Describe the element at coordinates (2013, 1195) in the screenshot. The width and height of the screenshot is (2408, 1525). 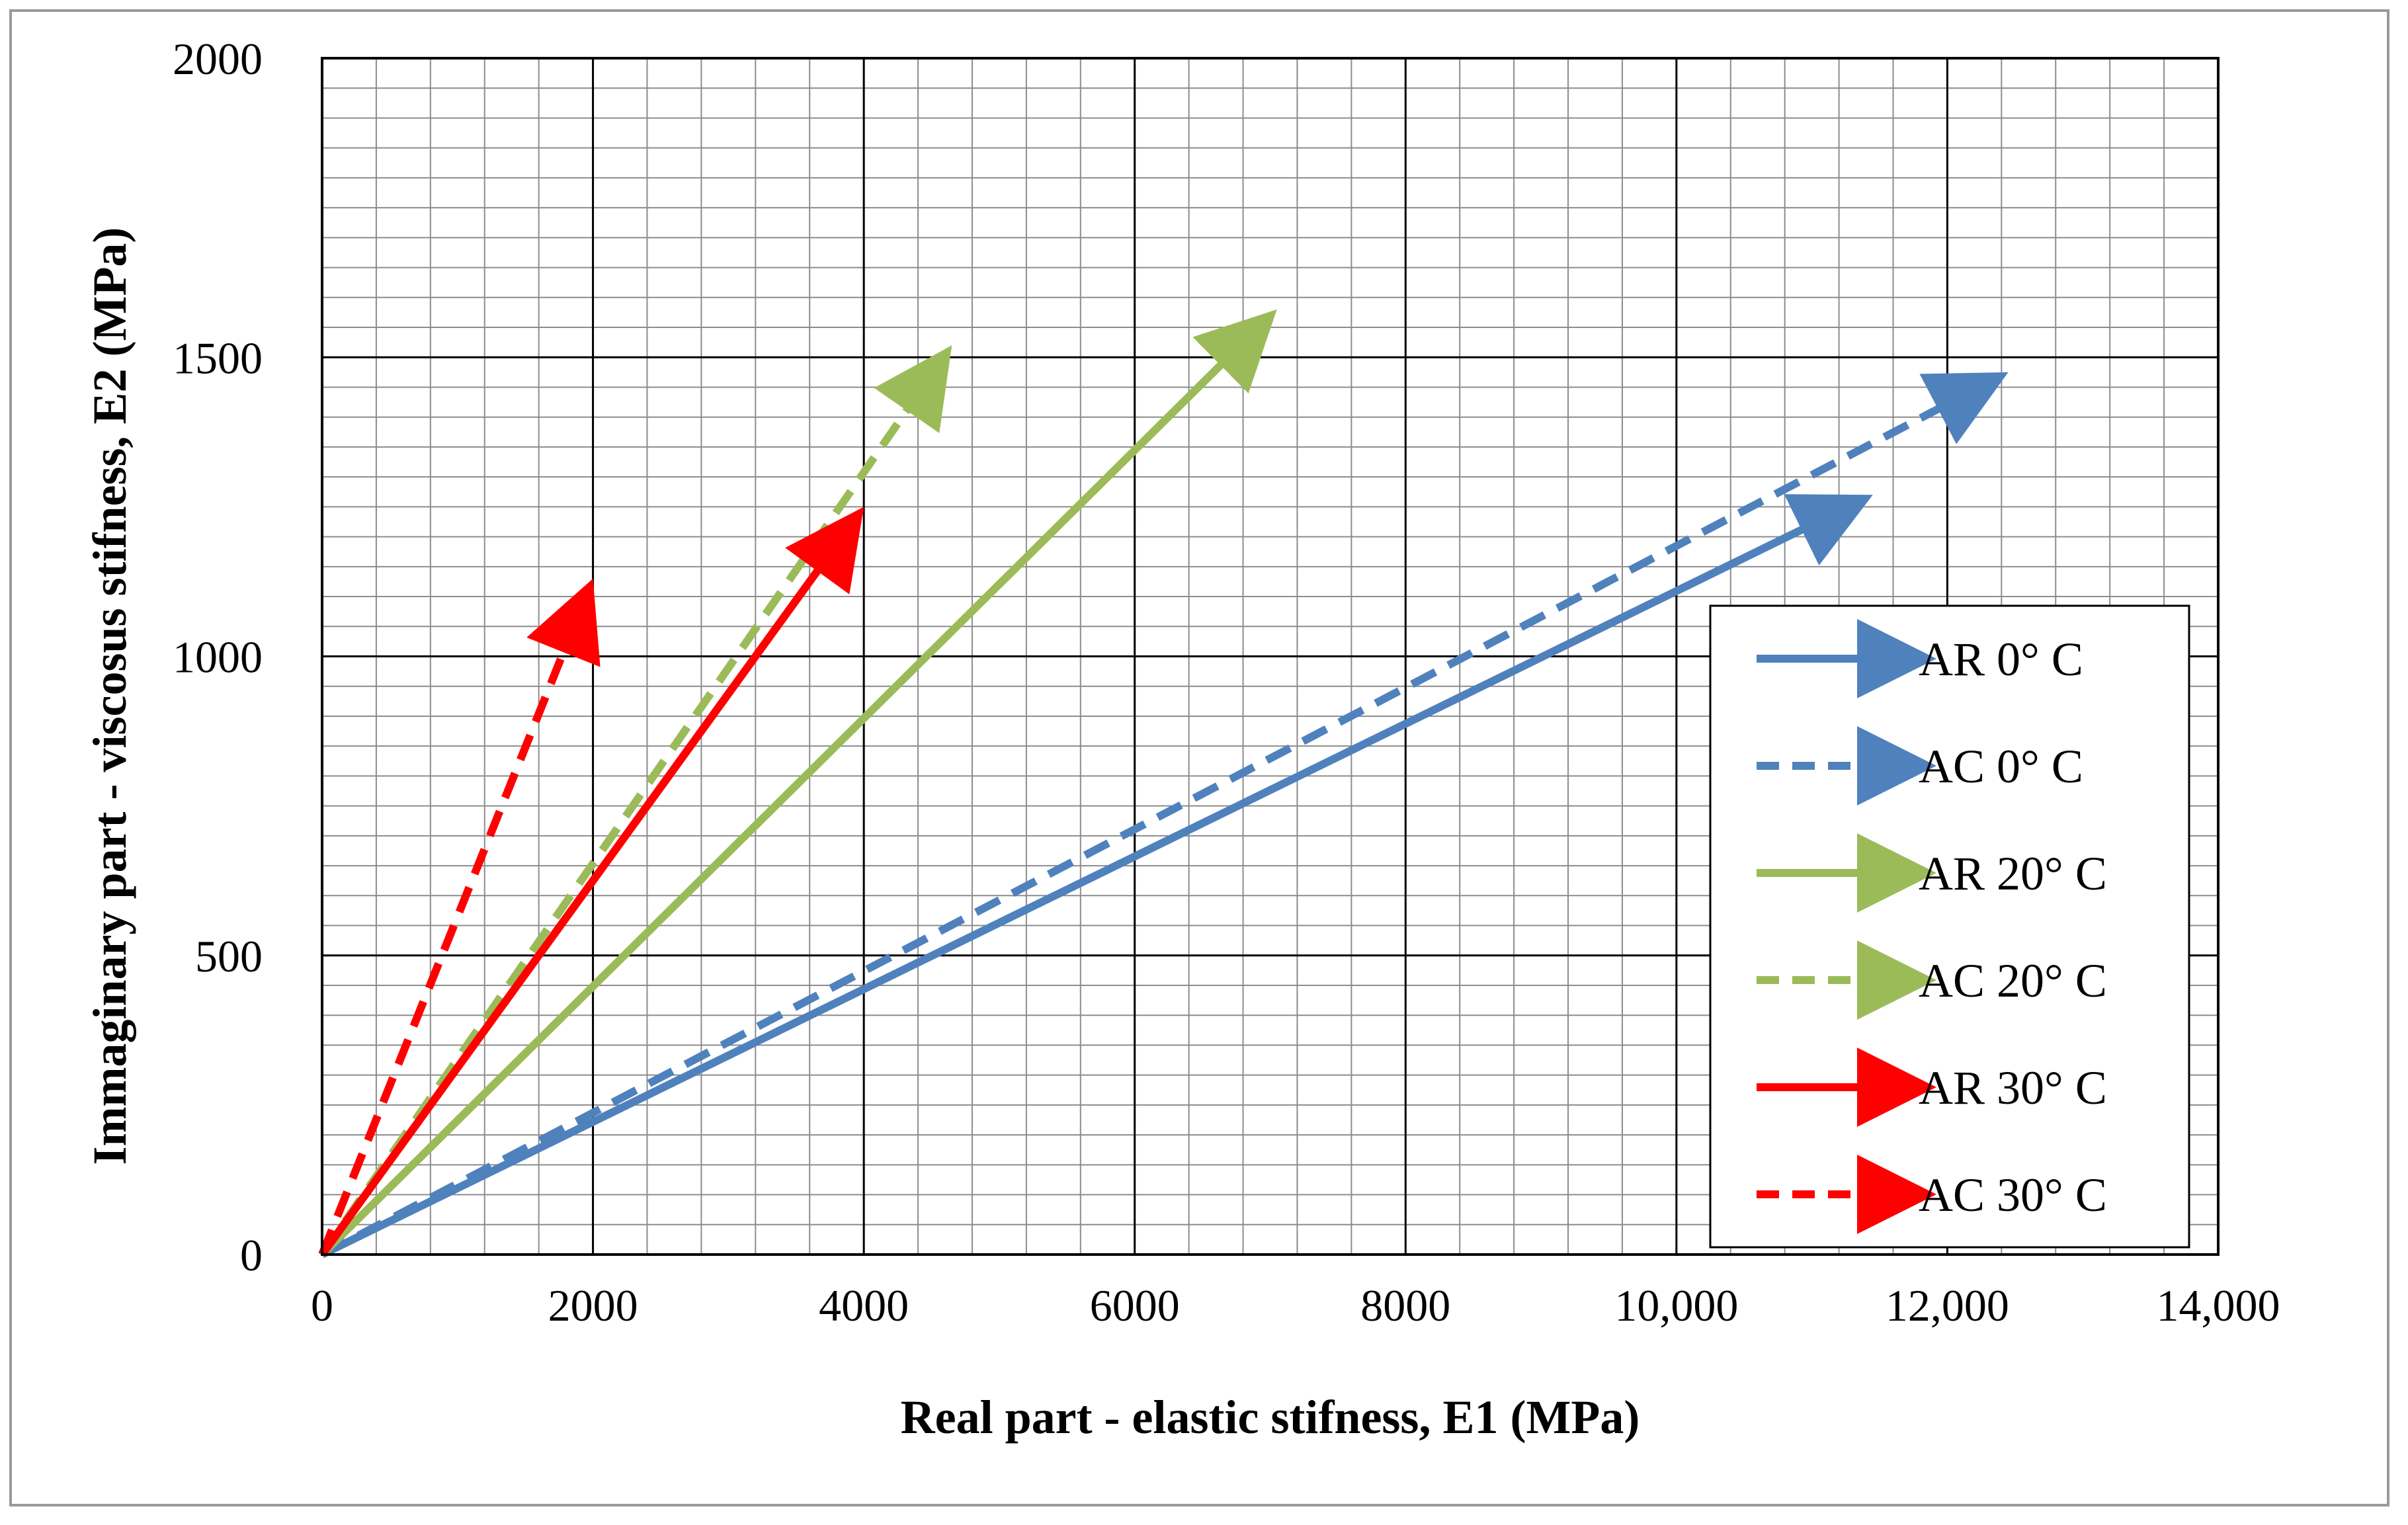
I see `legend-label: AC 30° C` at that location.